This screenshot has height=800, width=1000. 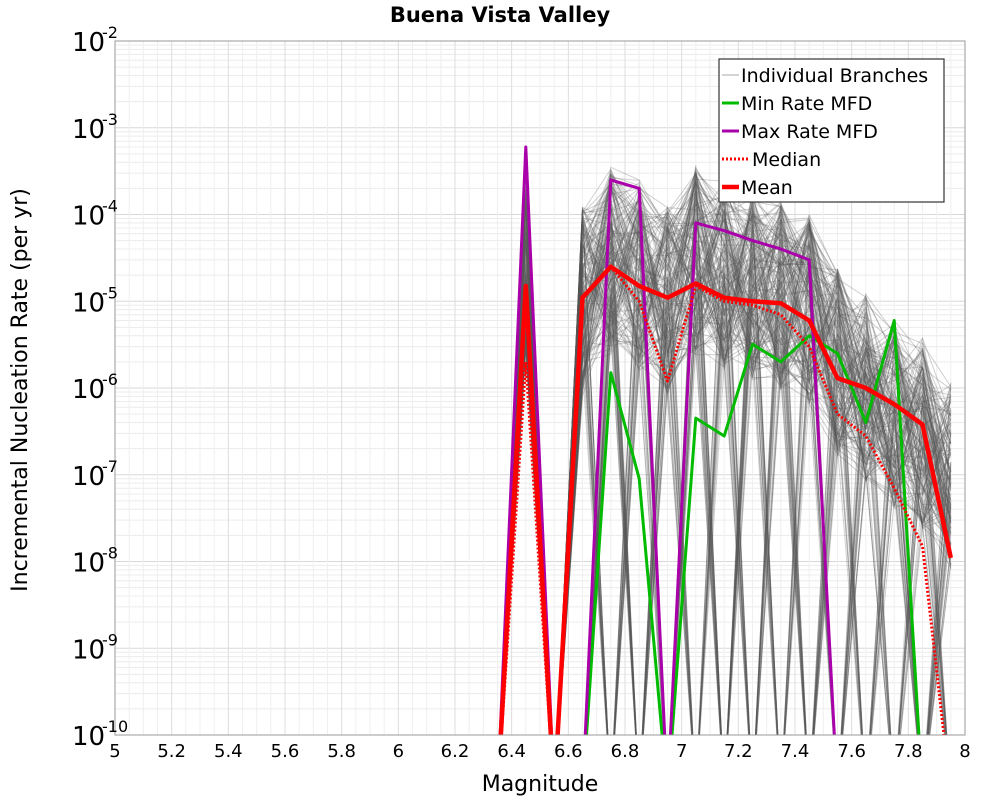 What do you see at coordinates (964, 751) in the screenshot?
I see `x-tick-label: 8` at bounding box center [964, 751].